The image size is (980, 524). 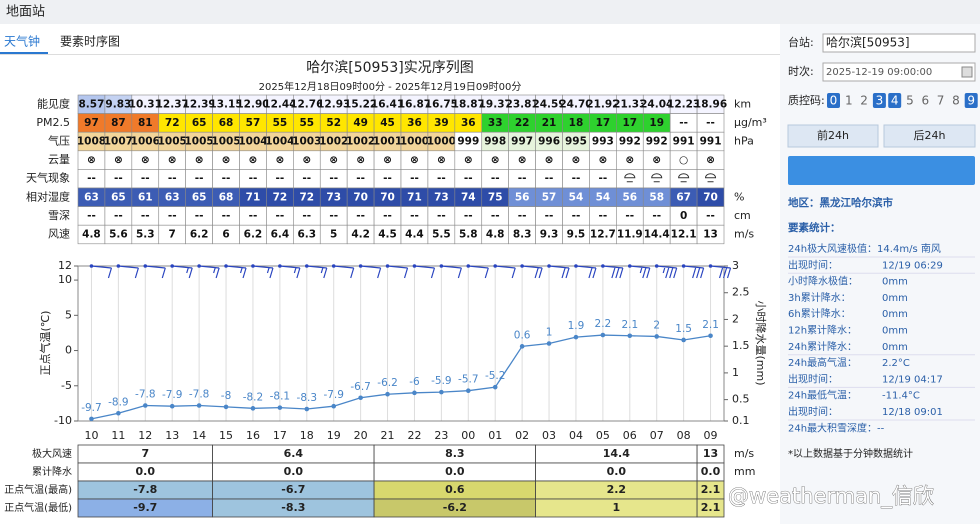 What do you see at coordinates (901, 396) in the screenshot?
I see `stat-value: -11.4°C` at bounding box center [901, 396].